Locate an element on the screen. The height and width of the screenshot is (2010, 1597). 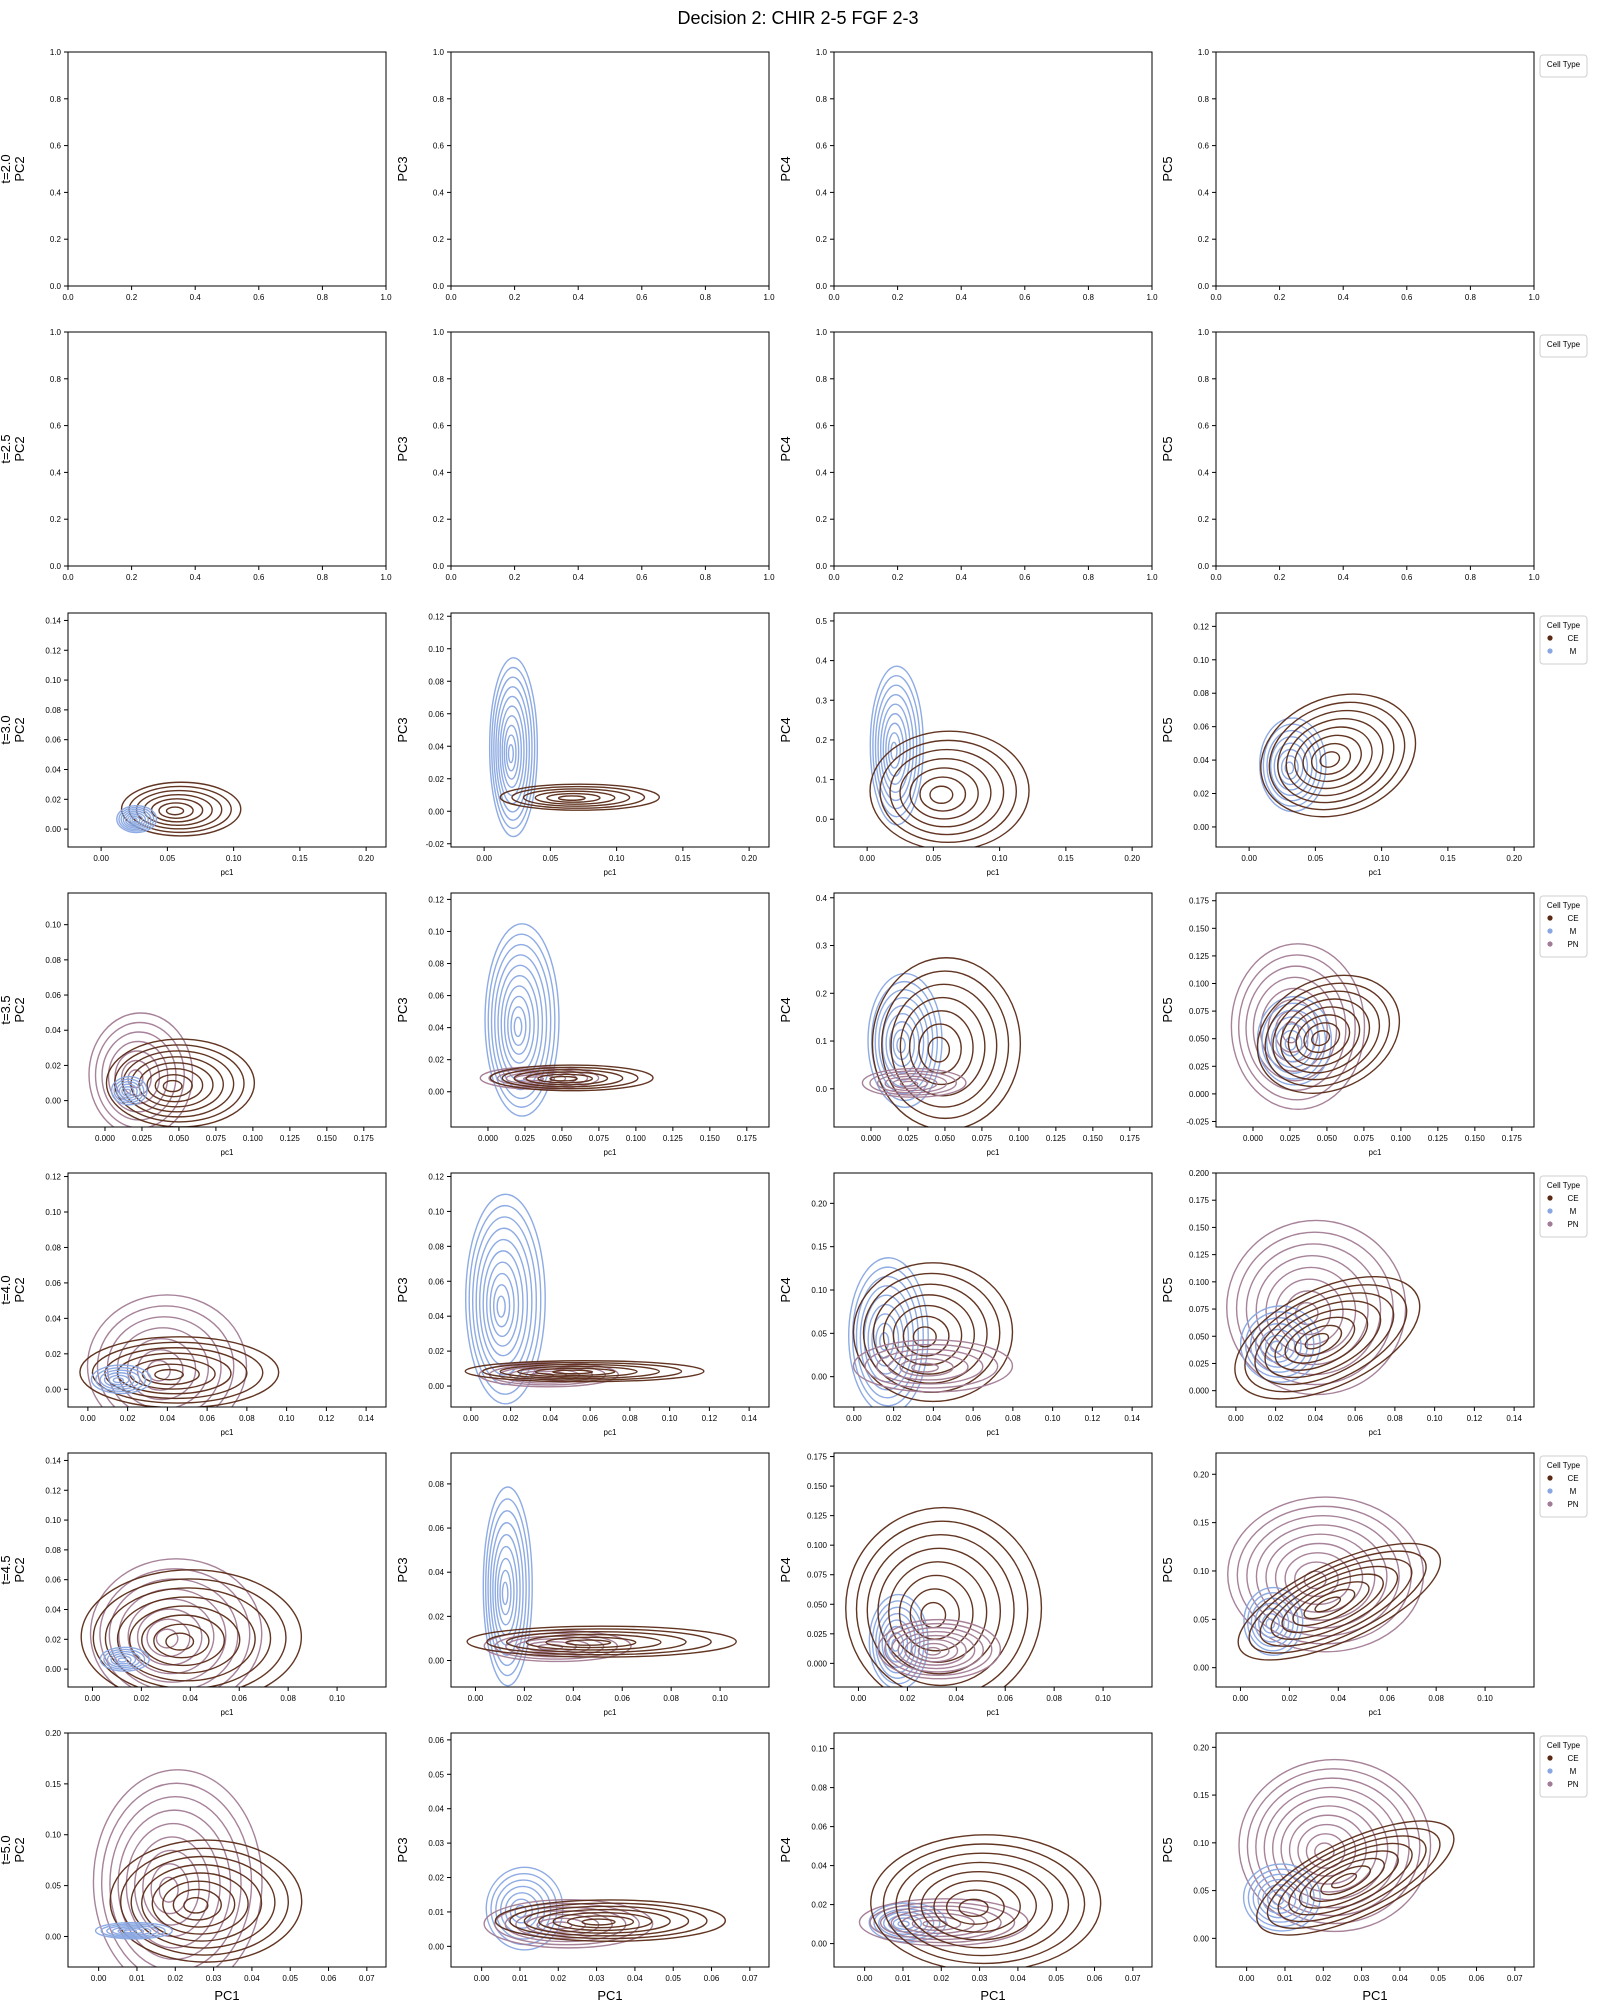
y-tick-label: 0.12 is located at coordinates (436, 616).